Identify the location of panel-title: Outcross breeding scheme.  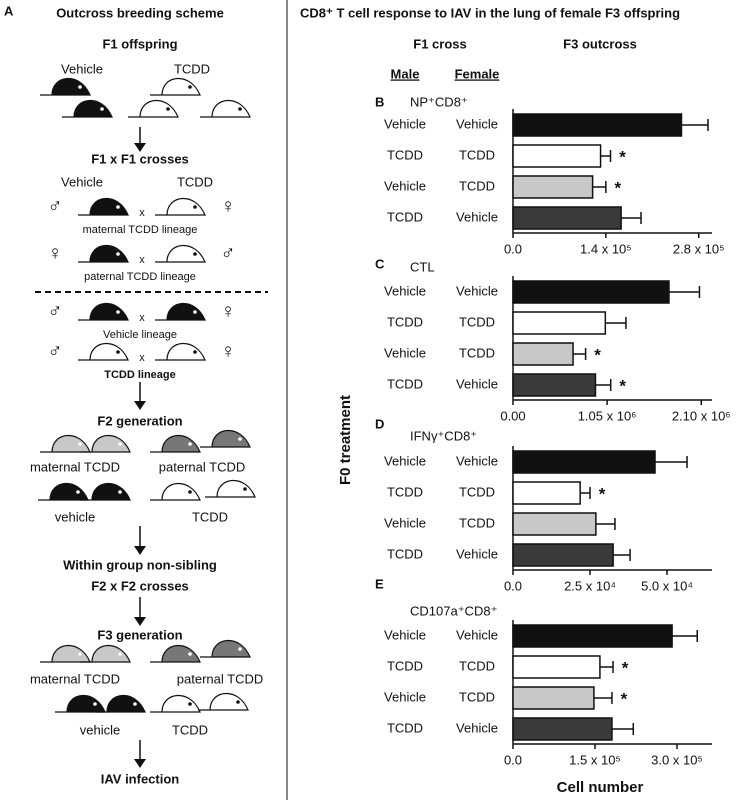
(140, 12).